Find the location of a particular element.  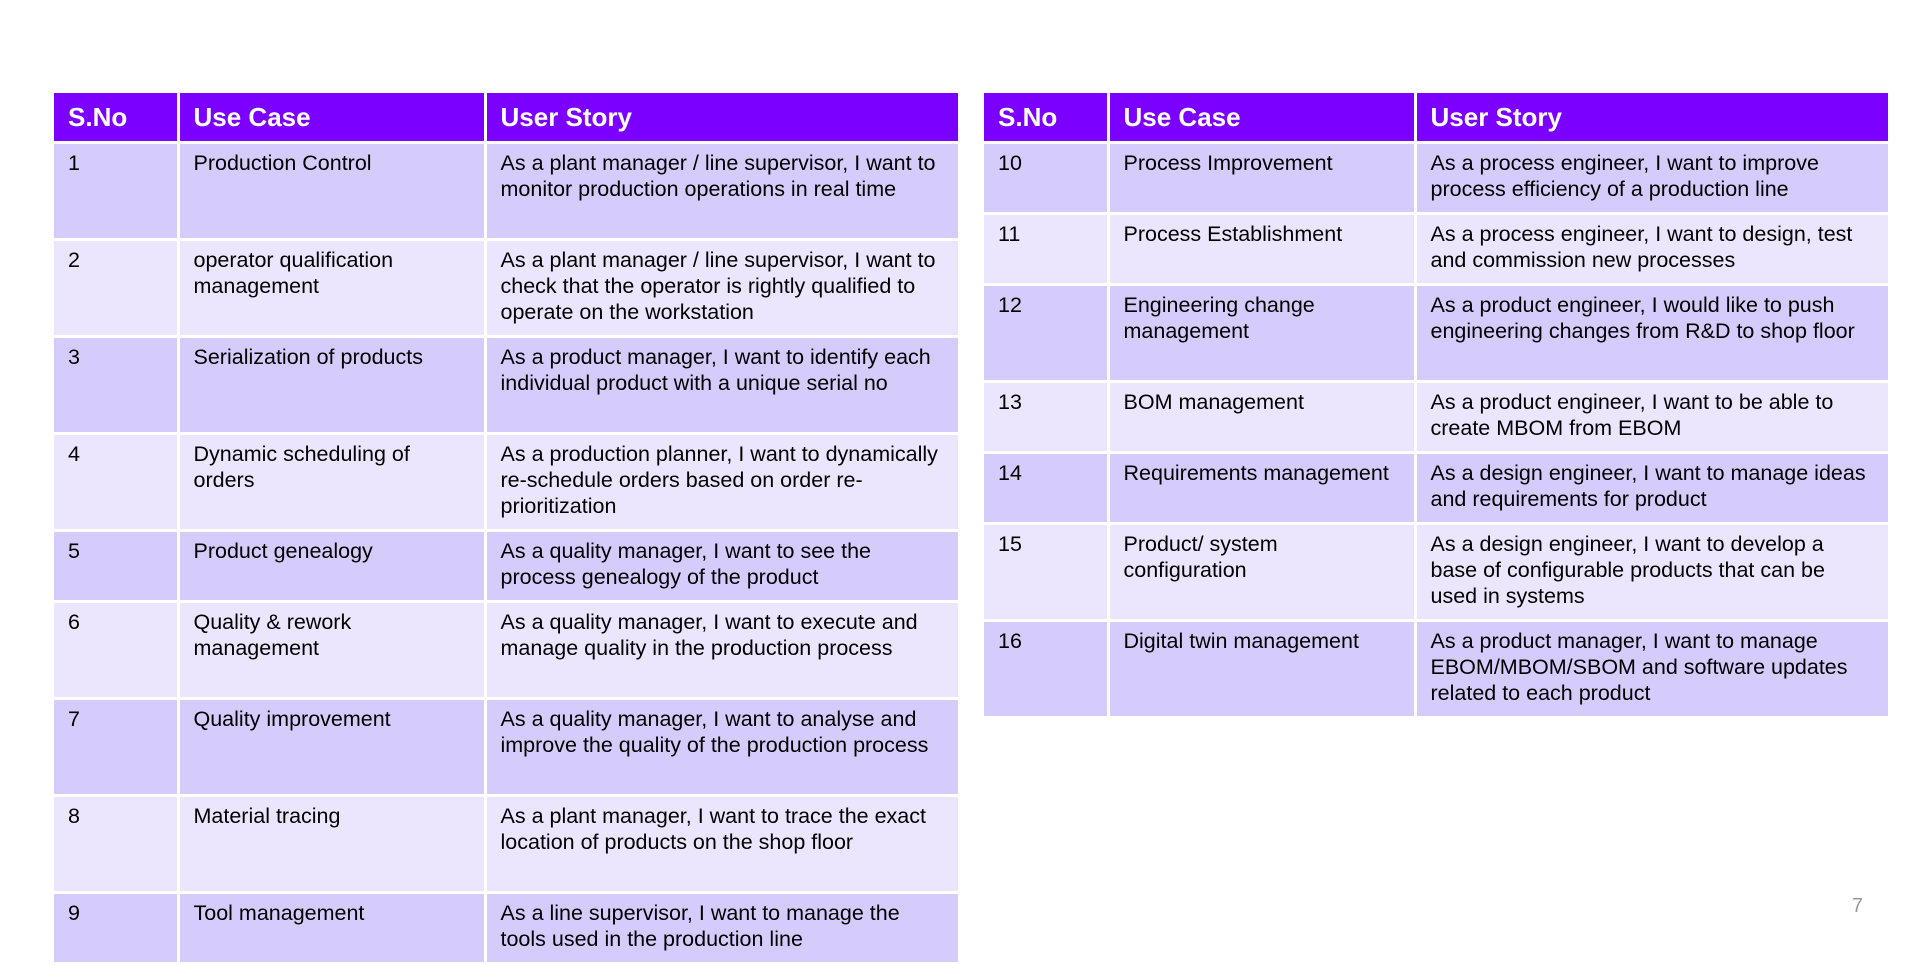

cell-sno: 14 is located at coordinates (1047, 488).